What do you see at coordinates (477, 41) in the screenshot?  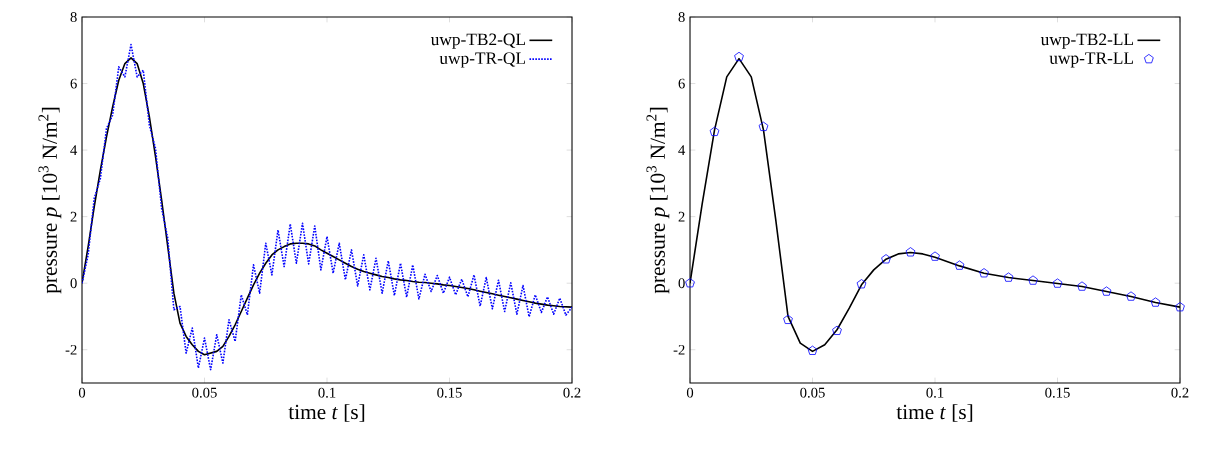 I see `legend-label: uwp-TB2-QL` at bounding box center [477, 41].